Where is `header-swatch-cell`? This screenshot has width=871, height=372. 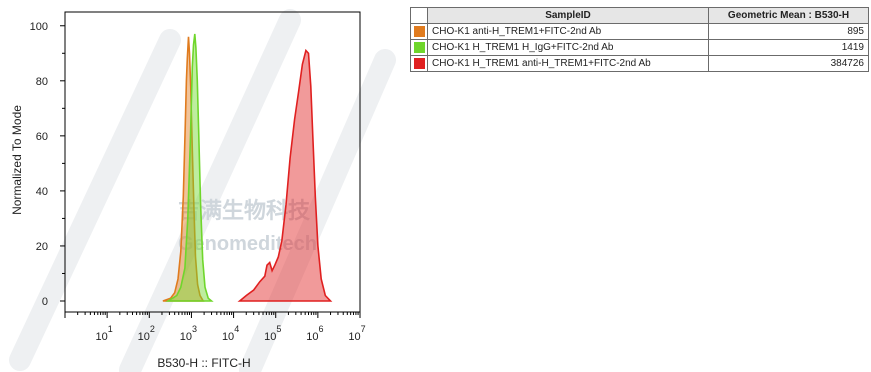 header-swatch-cell is located at coordinates (419, 15).